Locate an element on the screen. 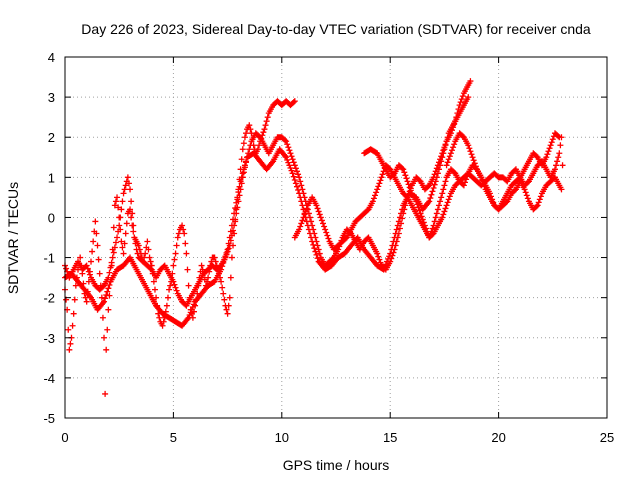 The image size is (640, 480). x-tick-label: 10 is located at coordinates (282, 437).